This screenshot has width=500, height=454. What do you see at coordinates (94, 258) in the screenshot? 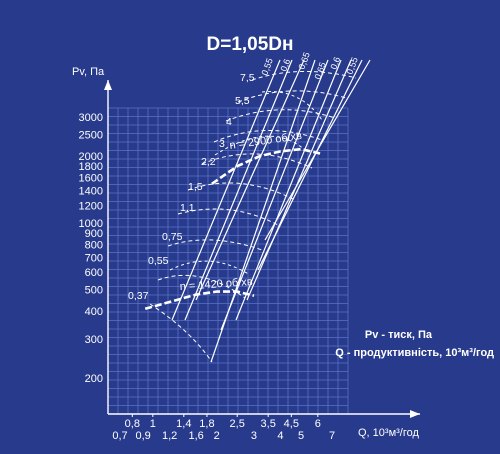
I see `y-tick-label: 700` at bounding box center [94, 258].